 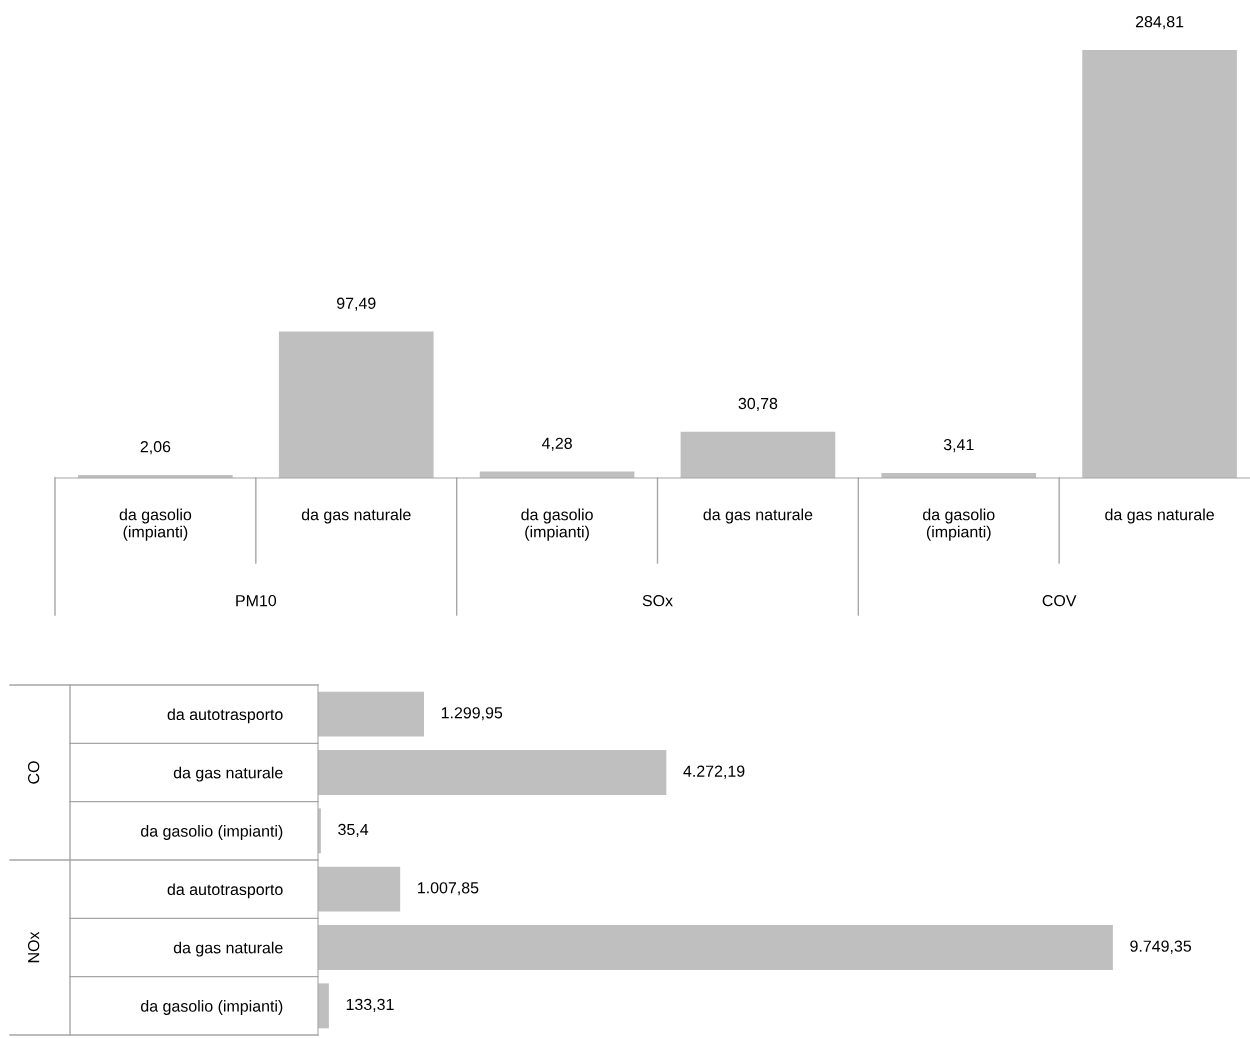 What do you see at coordinates (353, 830) in the screenshot?
I see `data-label: 35,4` at bounding box center [353, 830].